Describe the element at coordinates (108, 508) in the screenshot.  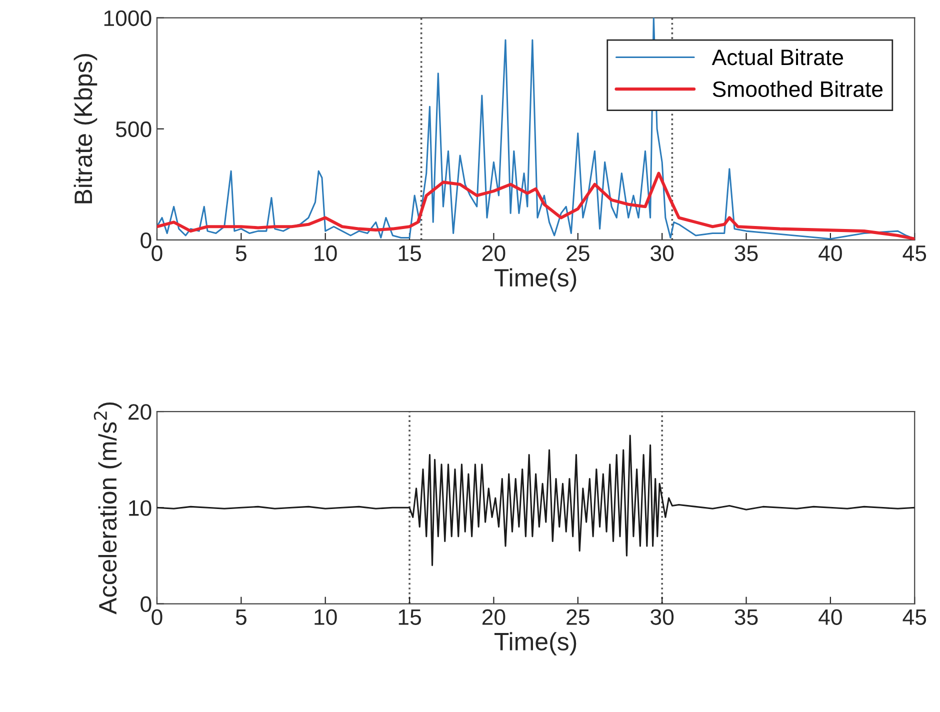
I see `y-axis-title: Acceleration (m/s$^{2}$)` at that location.